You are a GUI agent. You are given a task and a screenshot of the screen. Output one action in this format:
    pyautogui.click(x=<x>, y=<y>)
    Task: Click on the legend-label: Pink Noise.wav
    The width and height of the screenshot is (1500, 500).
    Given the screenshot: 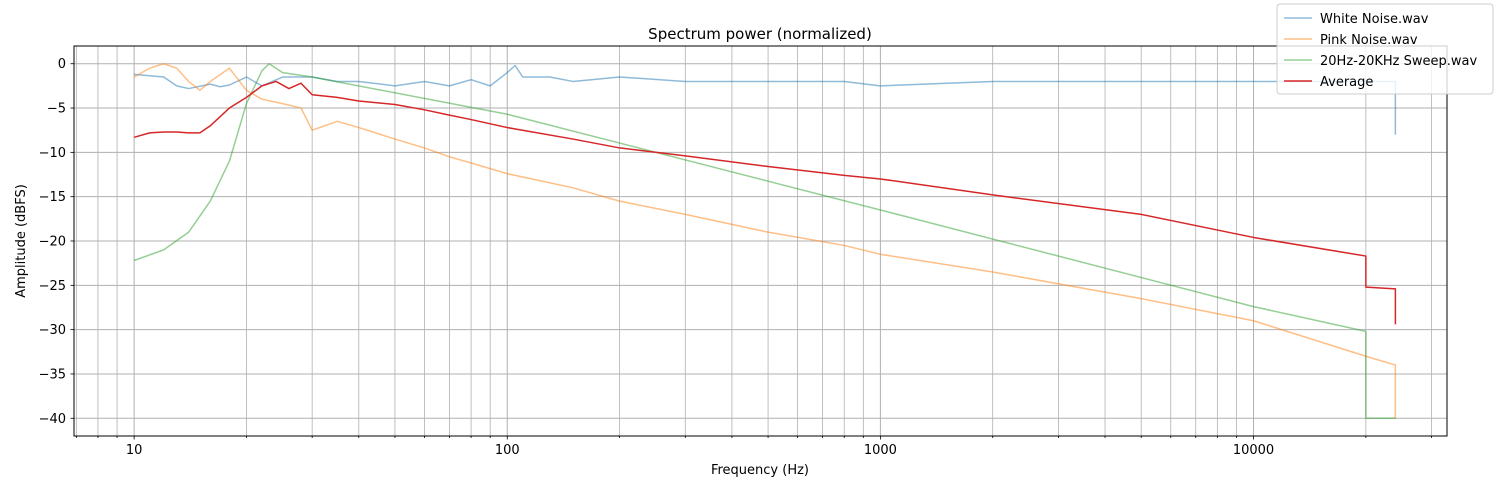 What is the action you would take?
    pyautogui.click(x=1369, y=40)
    